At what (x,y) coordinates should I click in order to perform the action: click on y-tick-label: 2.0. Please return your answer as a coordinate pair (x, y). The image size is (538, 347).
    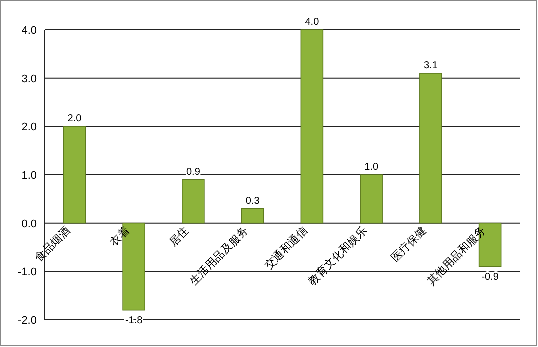
    Looking at the image, I should click on (29, 128).